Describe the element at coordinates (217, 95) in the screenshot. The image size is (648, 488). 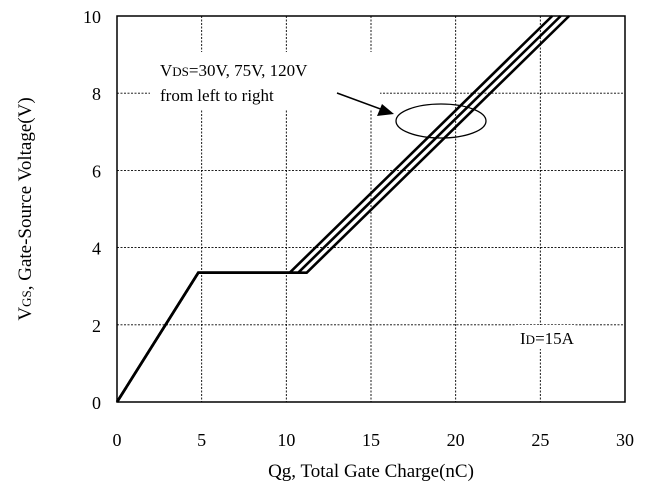
I see `vds-annotation-line2: from left to right` at that location.